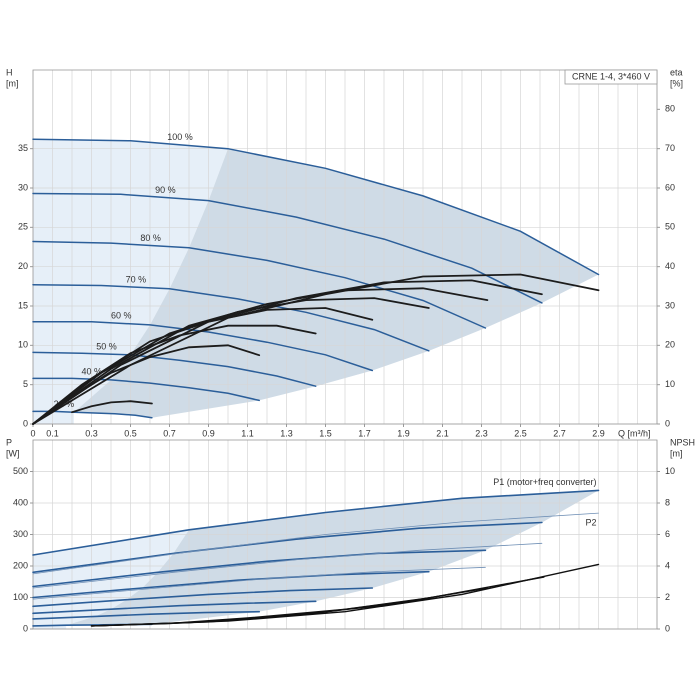  I want to click on y2-axis-label: [%], so click(676, 83).